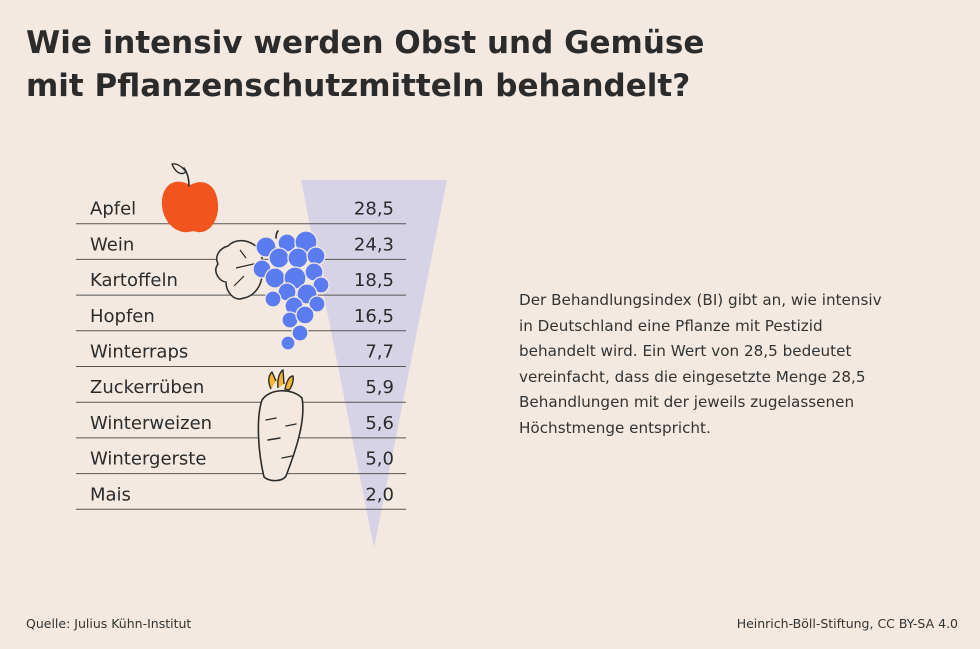 This screenshot has width=980, height=649. Describe the element at coordinates (113, 209) in the screenshot. I see `row-label: Apfel` at that location.